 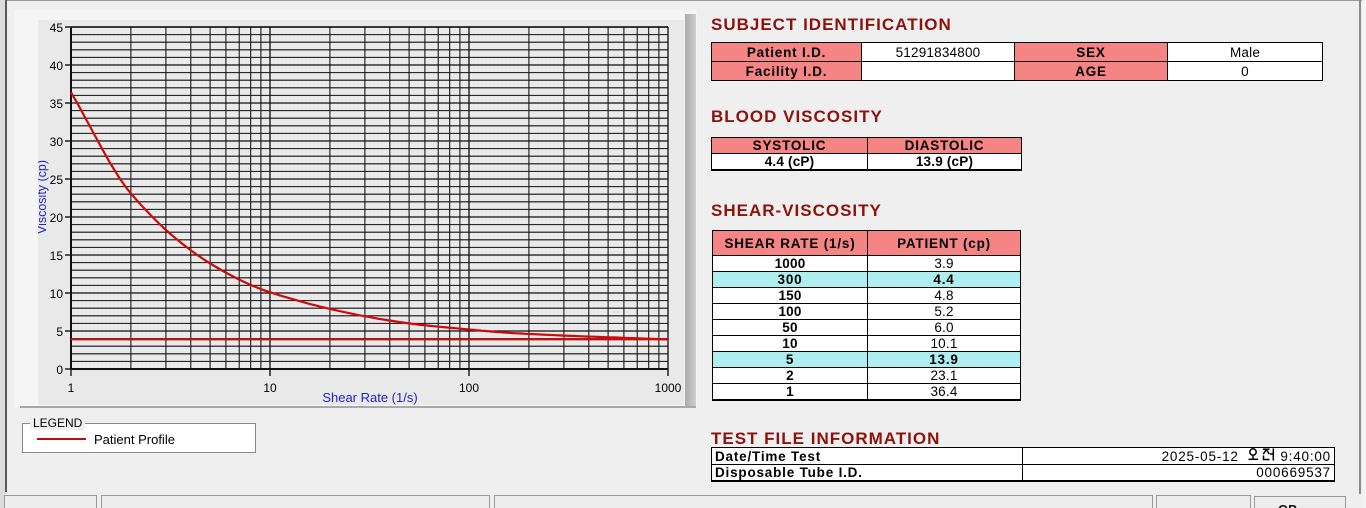 I want to click on svg-text: Viscosity (cp), so click(x=43, y=197).